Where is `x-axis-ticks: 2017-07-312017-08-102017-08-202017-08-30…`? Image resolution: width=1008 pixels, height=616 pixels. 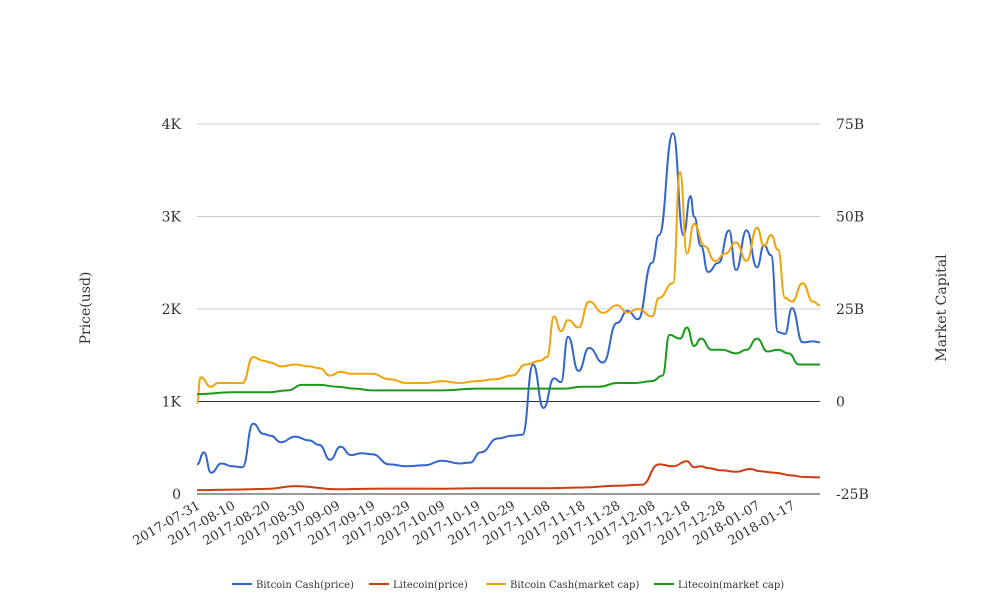 x-axis-ticks: 2017-07-312017-08-102017-08-202017-08-30… is located at coordinates (464, 523).